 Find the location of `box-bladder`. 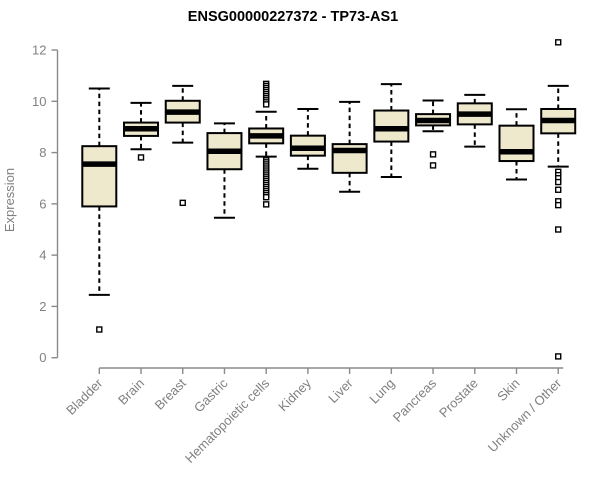

box-bladder is located at coordinates (99, 176).